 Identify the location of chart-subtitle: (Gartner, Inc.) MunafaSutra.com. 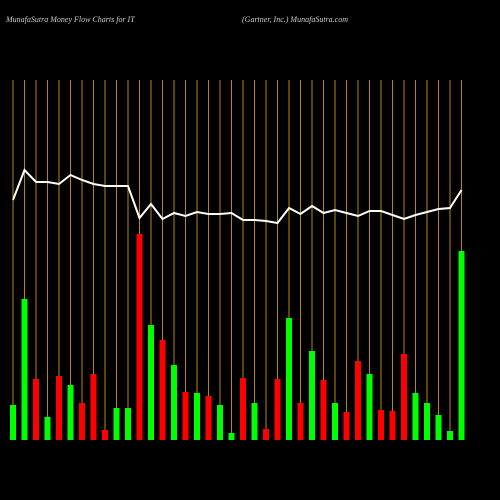
(295, 19).